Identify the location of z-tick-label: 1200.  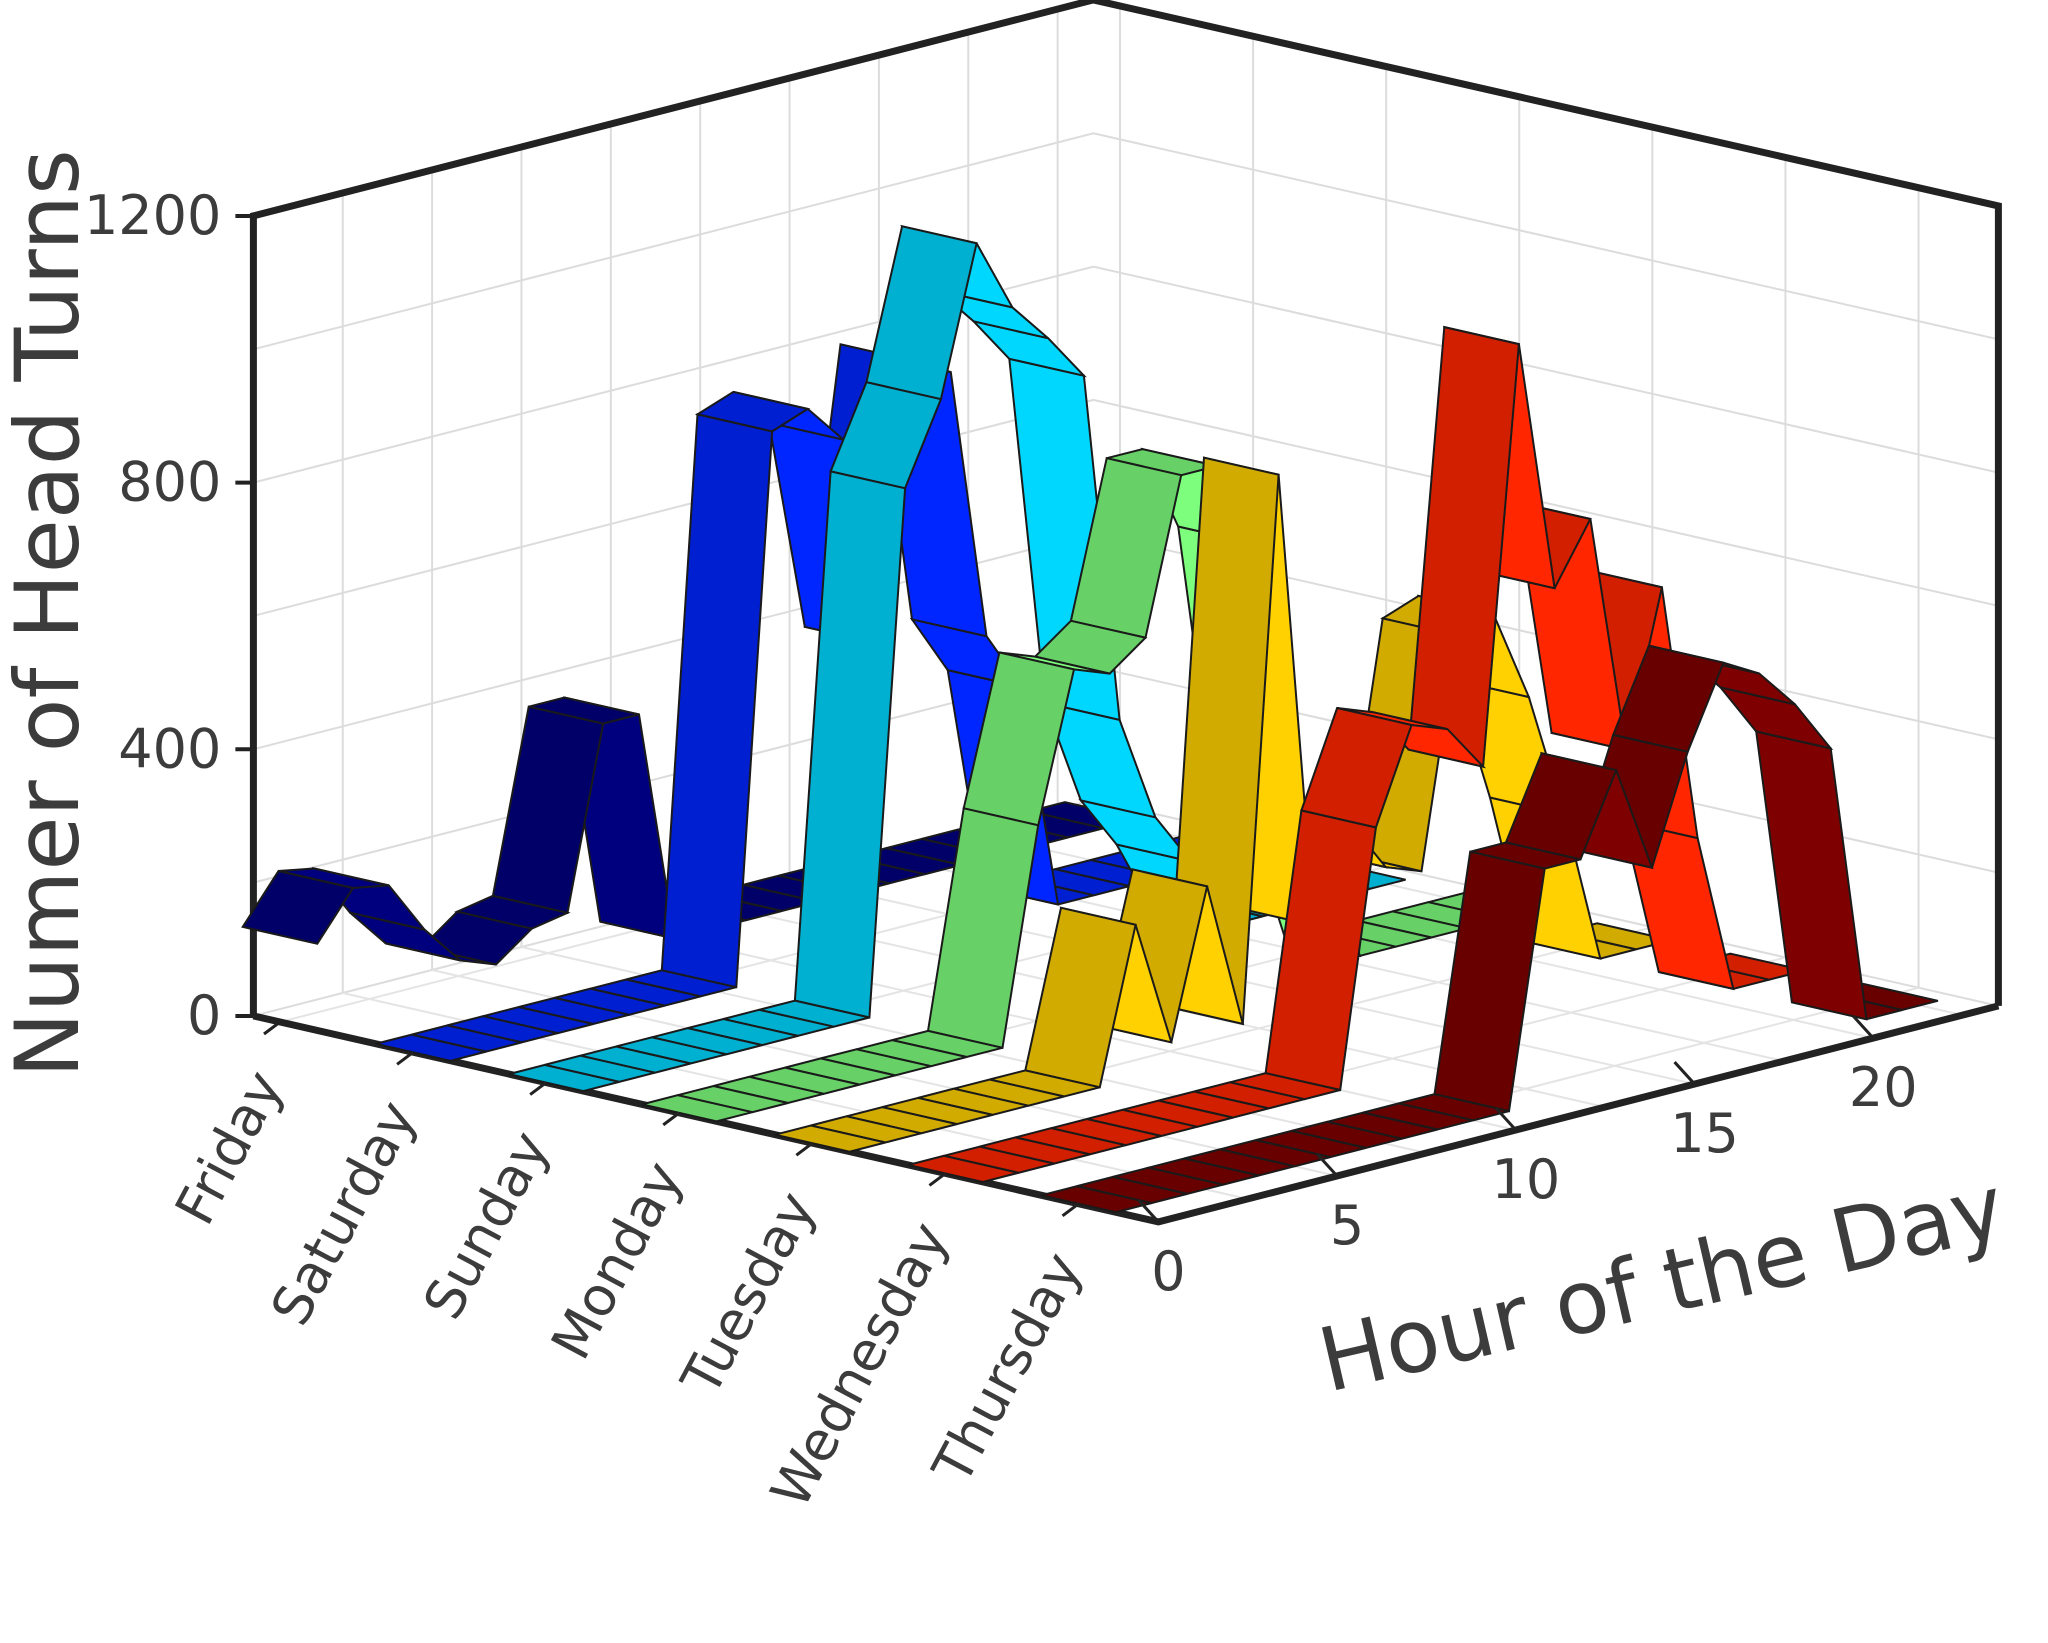
(152, 215).